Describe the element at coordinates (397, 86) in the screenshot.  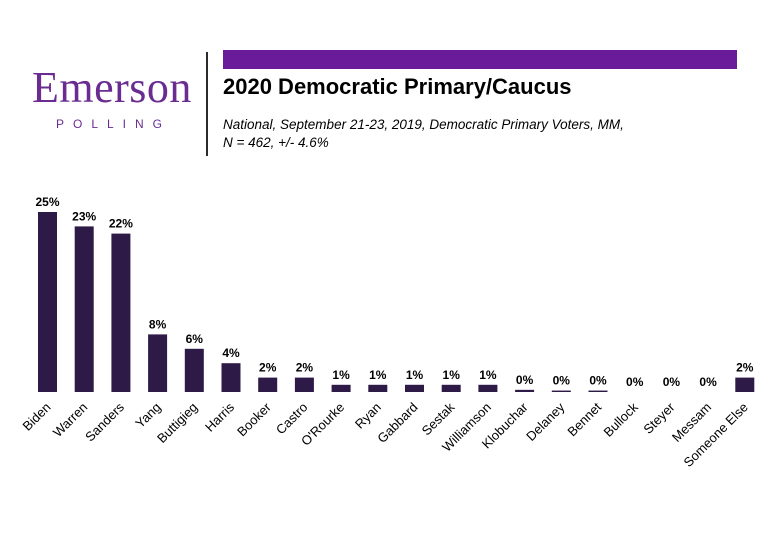
I see `chart-title: 2020 Democratic Primary/Caucus` at that location.